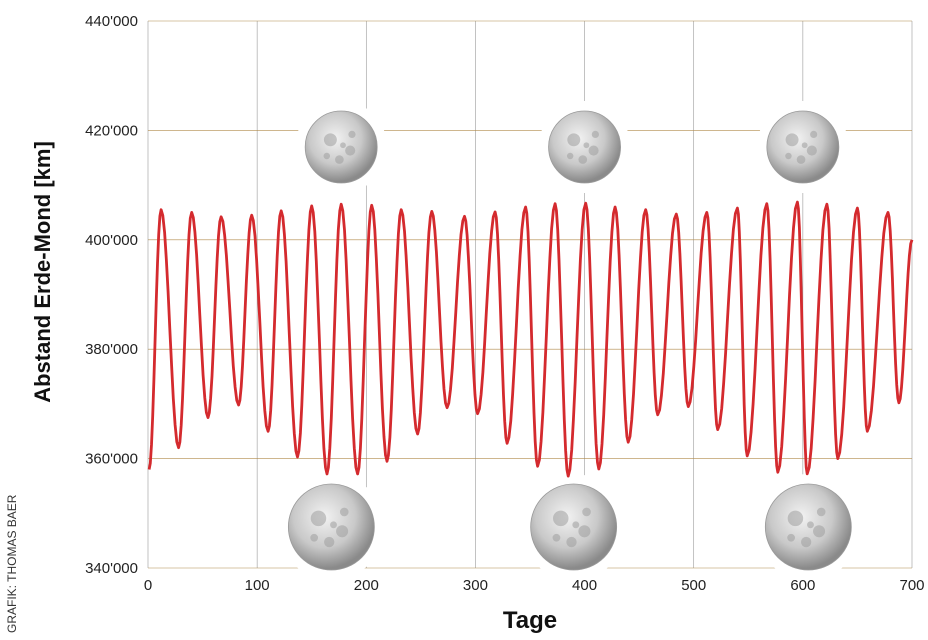 Image resolution: width=928 pixels, height=640 pixels. I want to click on x-tick-label: 300, so click(475, 585).